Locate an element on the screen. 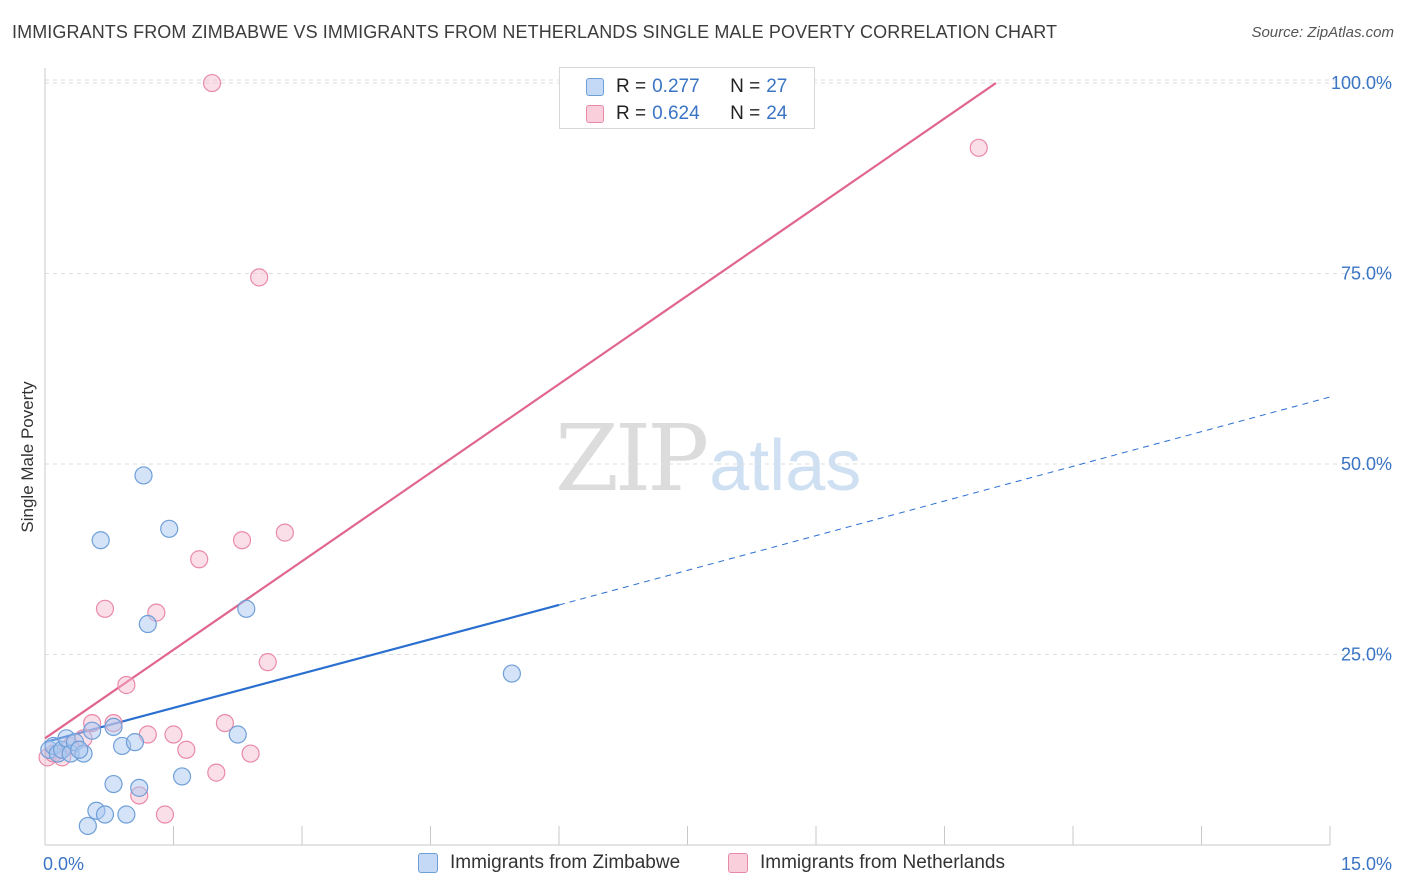 The width and height of the screenshot is (1406, 892). legend-item-zimbabwe: Immigrants from Zimbabwe is located at coordinates (549, 863).